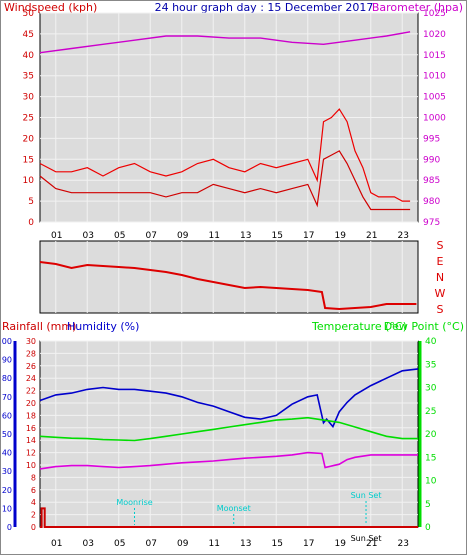 This screenshot has height=555, width=467. I want to click on wind-y-tick-label: 10, so click(29, 181).